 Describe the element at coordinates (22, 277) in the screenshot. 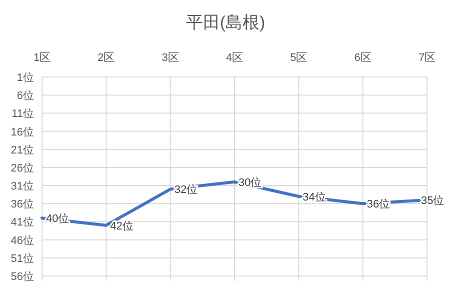

I see `y-tick-label: 56位` at that location.